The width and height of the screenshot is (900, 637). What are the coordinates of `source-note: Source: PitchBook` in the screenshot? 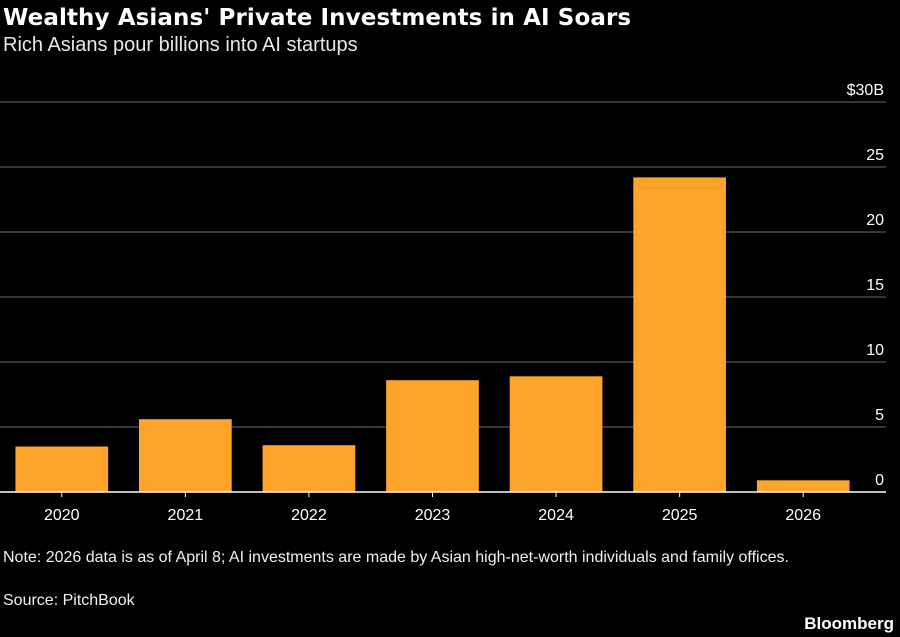 It's located at (69, 600).